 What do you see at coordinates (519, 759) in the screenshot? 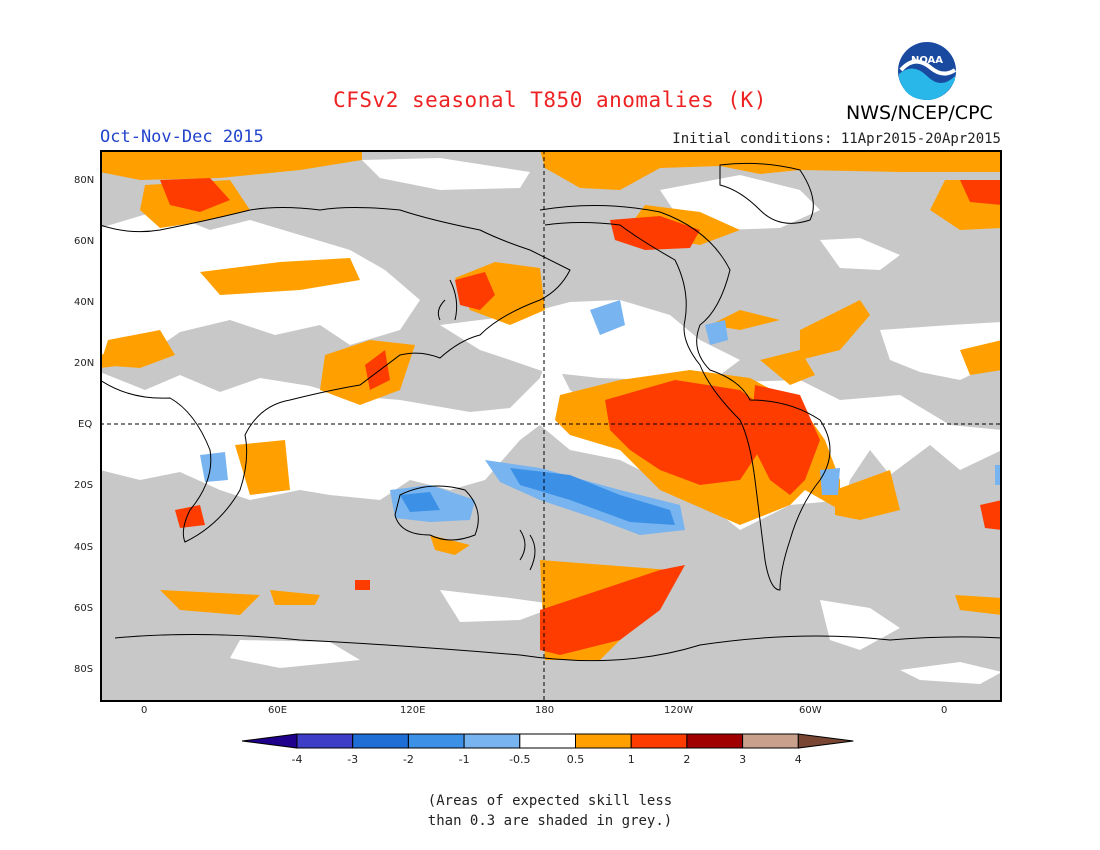
I see `colorbar-tick-label: -0.5` at bounding box center [519, 759].